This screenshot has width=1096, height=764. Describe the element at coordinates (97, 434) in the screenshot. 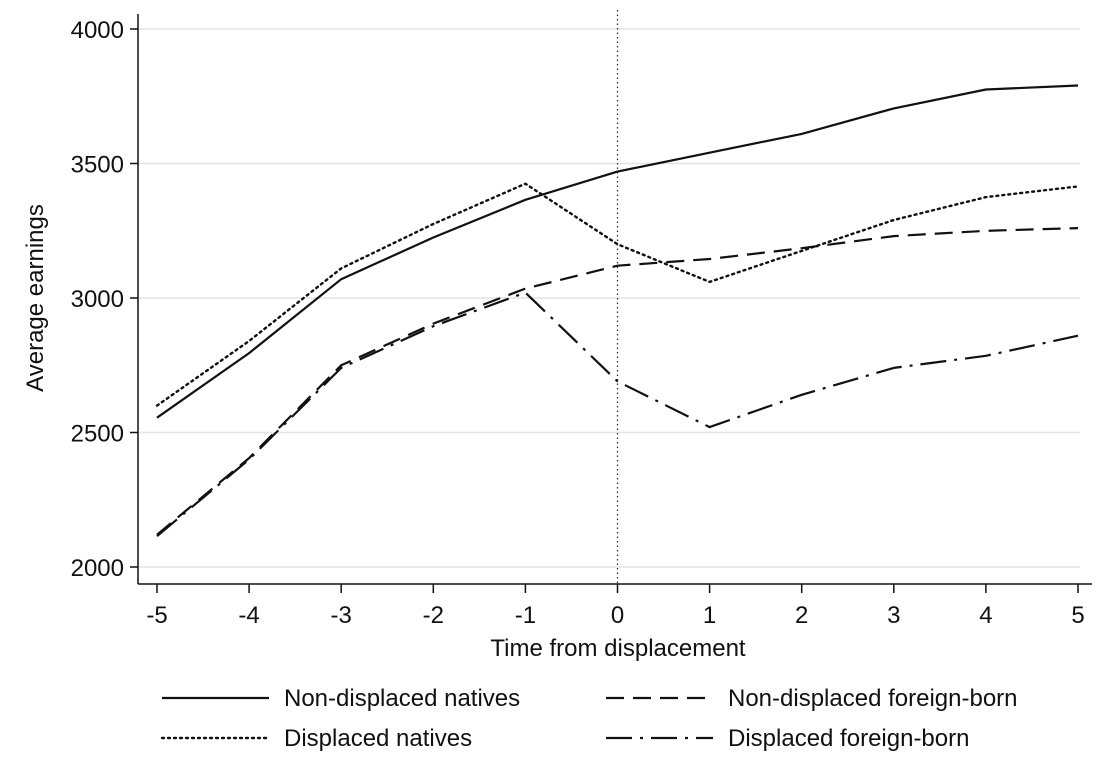

I see `y-tick-label: 2500` at that location.